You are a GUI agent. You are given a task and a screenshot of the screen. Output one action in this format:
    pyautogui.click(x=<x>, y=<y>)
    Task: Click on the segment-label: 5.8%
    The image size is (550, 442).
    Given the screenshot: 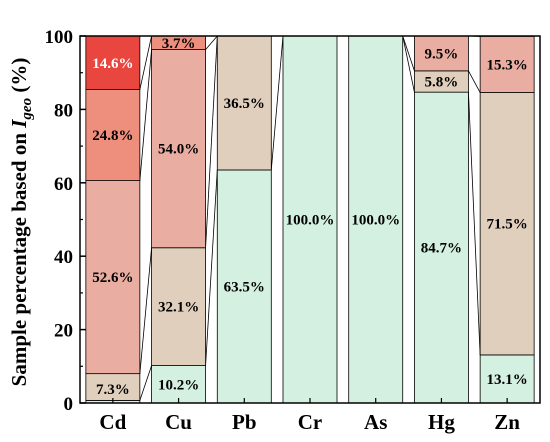 What is the action you would take?
    pyautogui.click(x=442, y=83)
    